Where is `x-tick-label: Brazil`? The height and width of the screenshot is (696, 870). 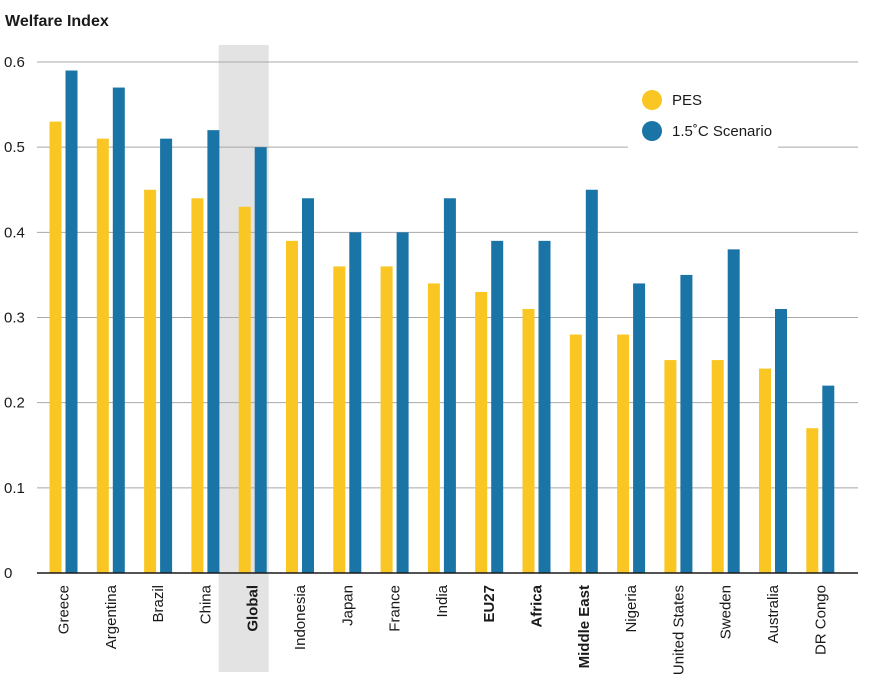 x-tick-label: Brazil is located at coordinates (158, 604).